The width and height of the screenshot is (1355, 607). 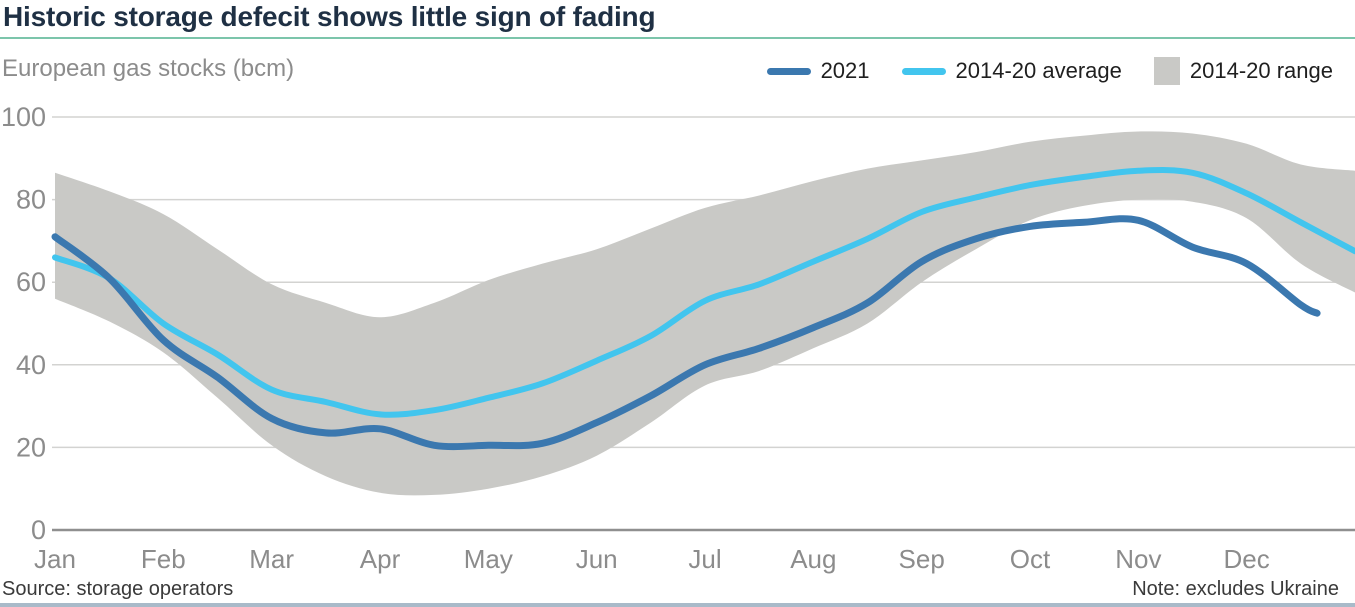 What do you see at coordinates (1038, 70) in the screenshot?
I see `legend-label-average: 2014-20 average` at bounding box center [1038, 70].